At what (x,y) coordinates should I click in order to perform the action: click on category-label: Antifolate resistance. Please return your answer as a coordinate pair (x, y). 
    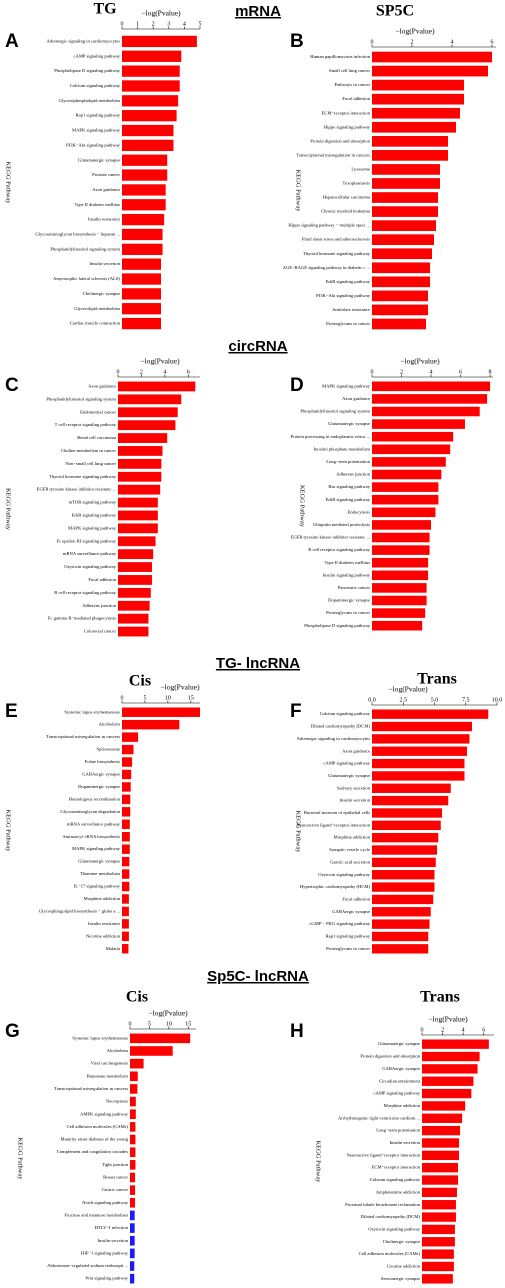
    Looking at the image, I should click on (351, 309).